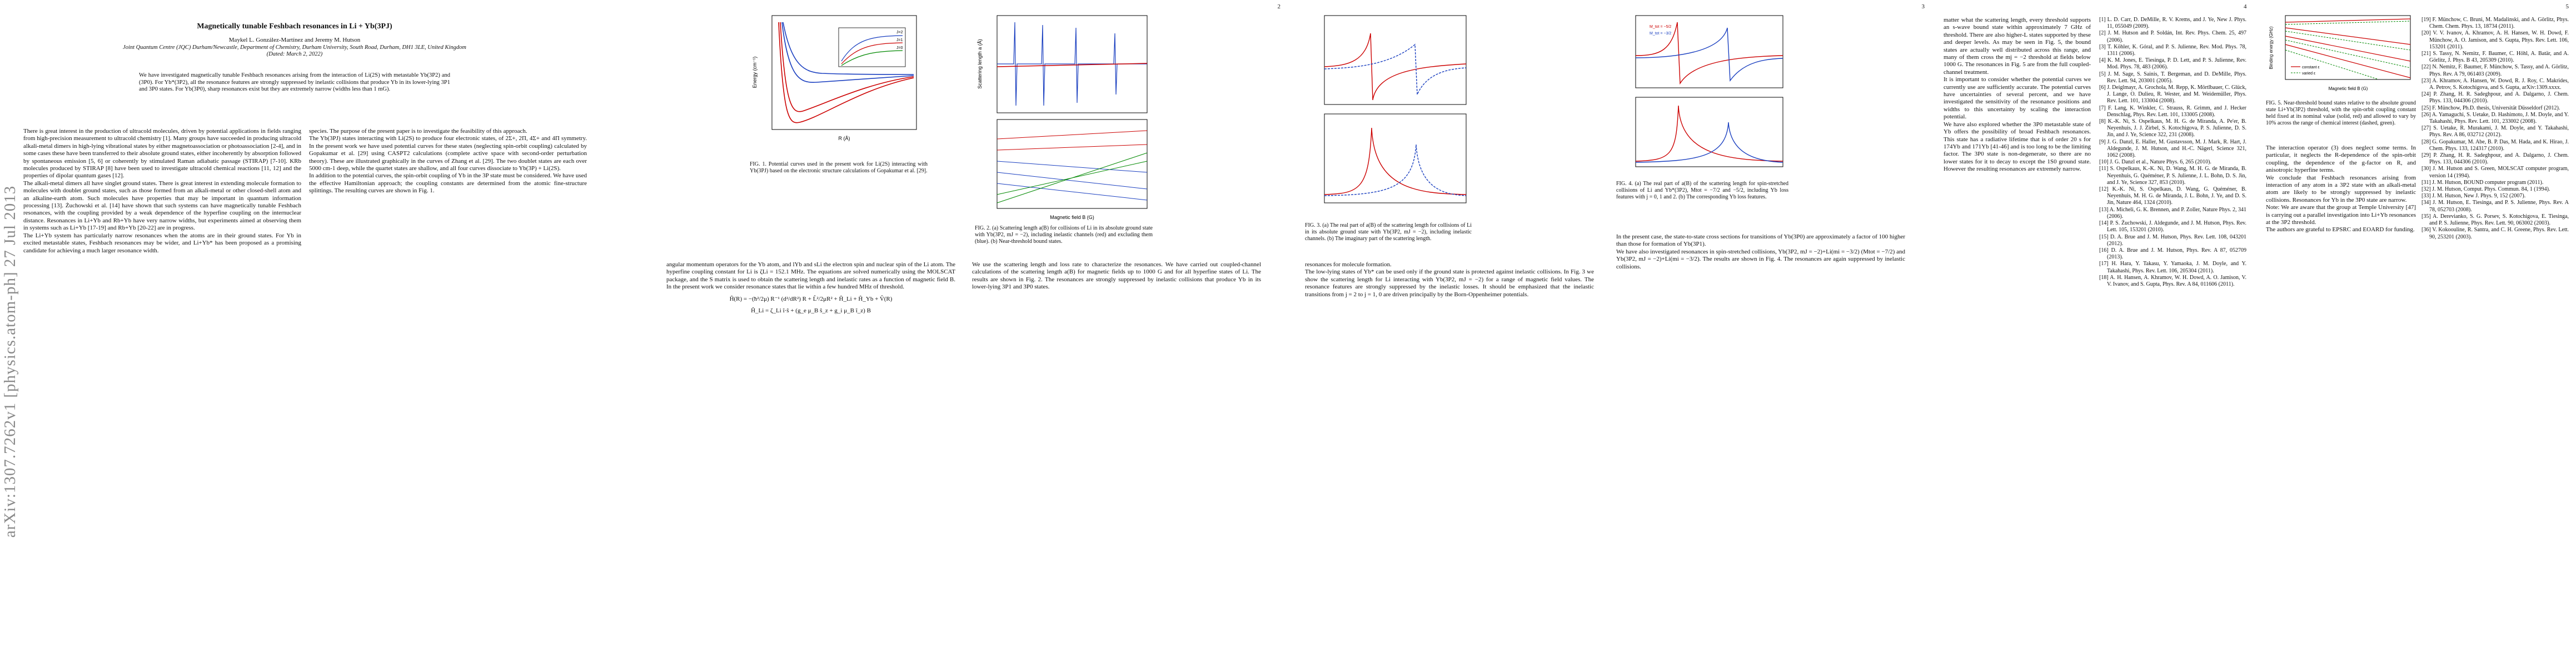 Image resolution: width=2576 pixels, height=667 pixels. Describe the element at coordinates (2311, 67) in the screenshot. I see `fig5-legend-entry: constant ε` at that location.